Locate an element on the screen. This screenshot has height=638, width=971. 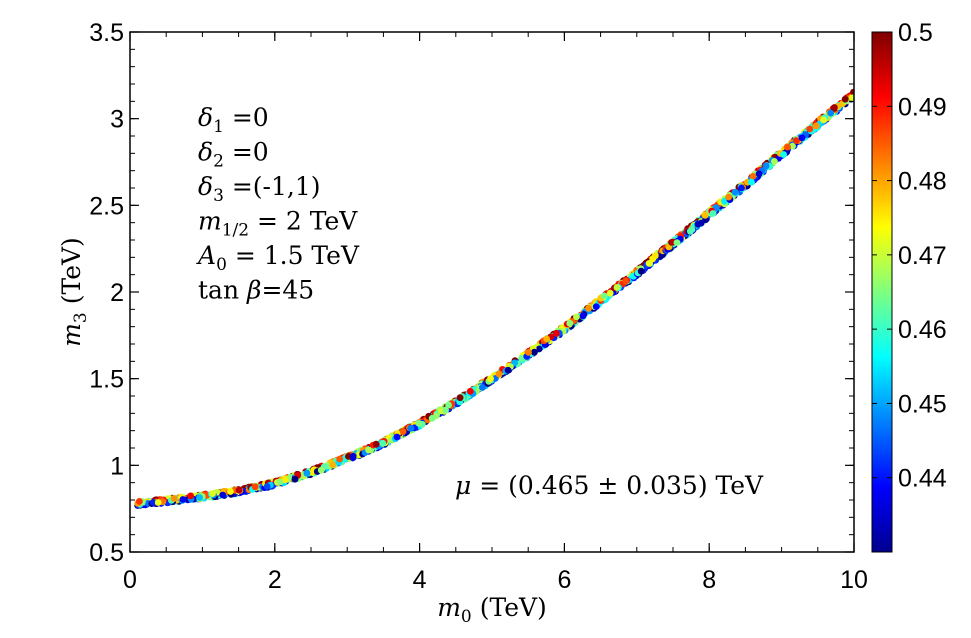
parameter-line: A0 = 1.5 TeV is located at coordinates (278, 258).